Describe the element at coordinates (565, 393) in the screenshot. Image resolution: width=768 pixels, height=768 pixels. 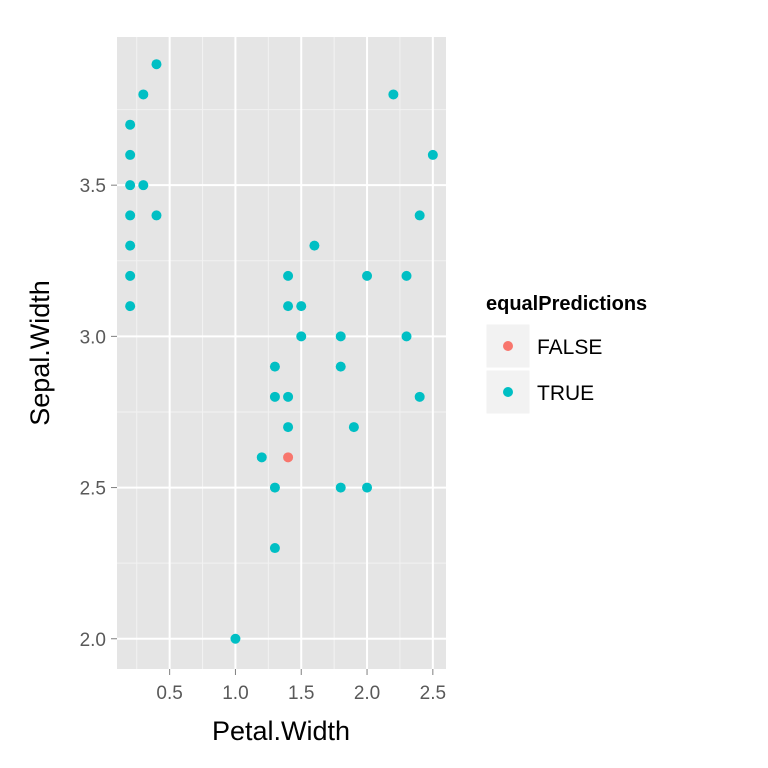
I see `legend-label-true: TRUE` at that location.